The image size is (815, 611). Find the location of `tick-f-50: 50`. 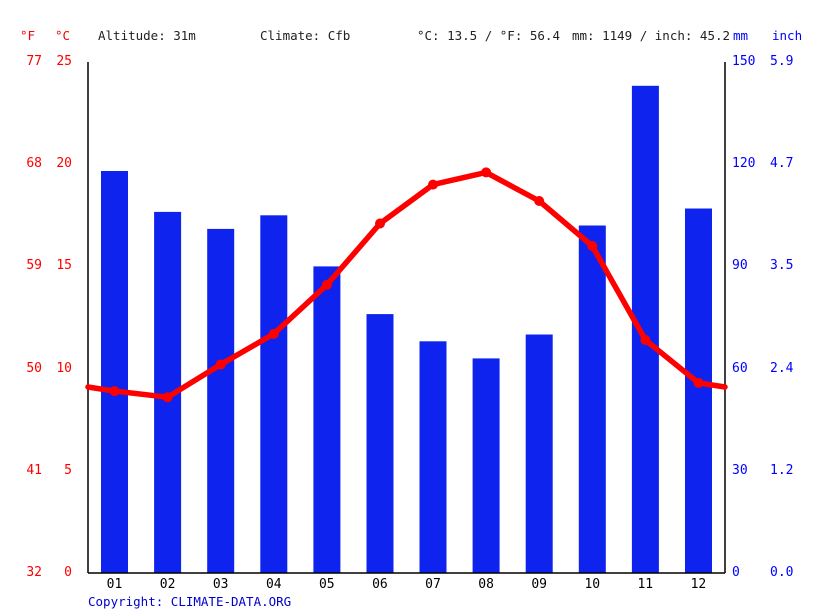

tick-f-50: 50 is located at coordinates (34, 368).